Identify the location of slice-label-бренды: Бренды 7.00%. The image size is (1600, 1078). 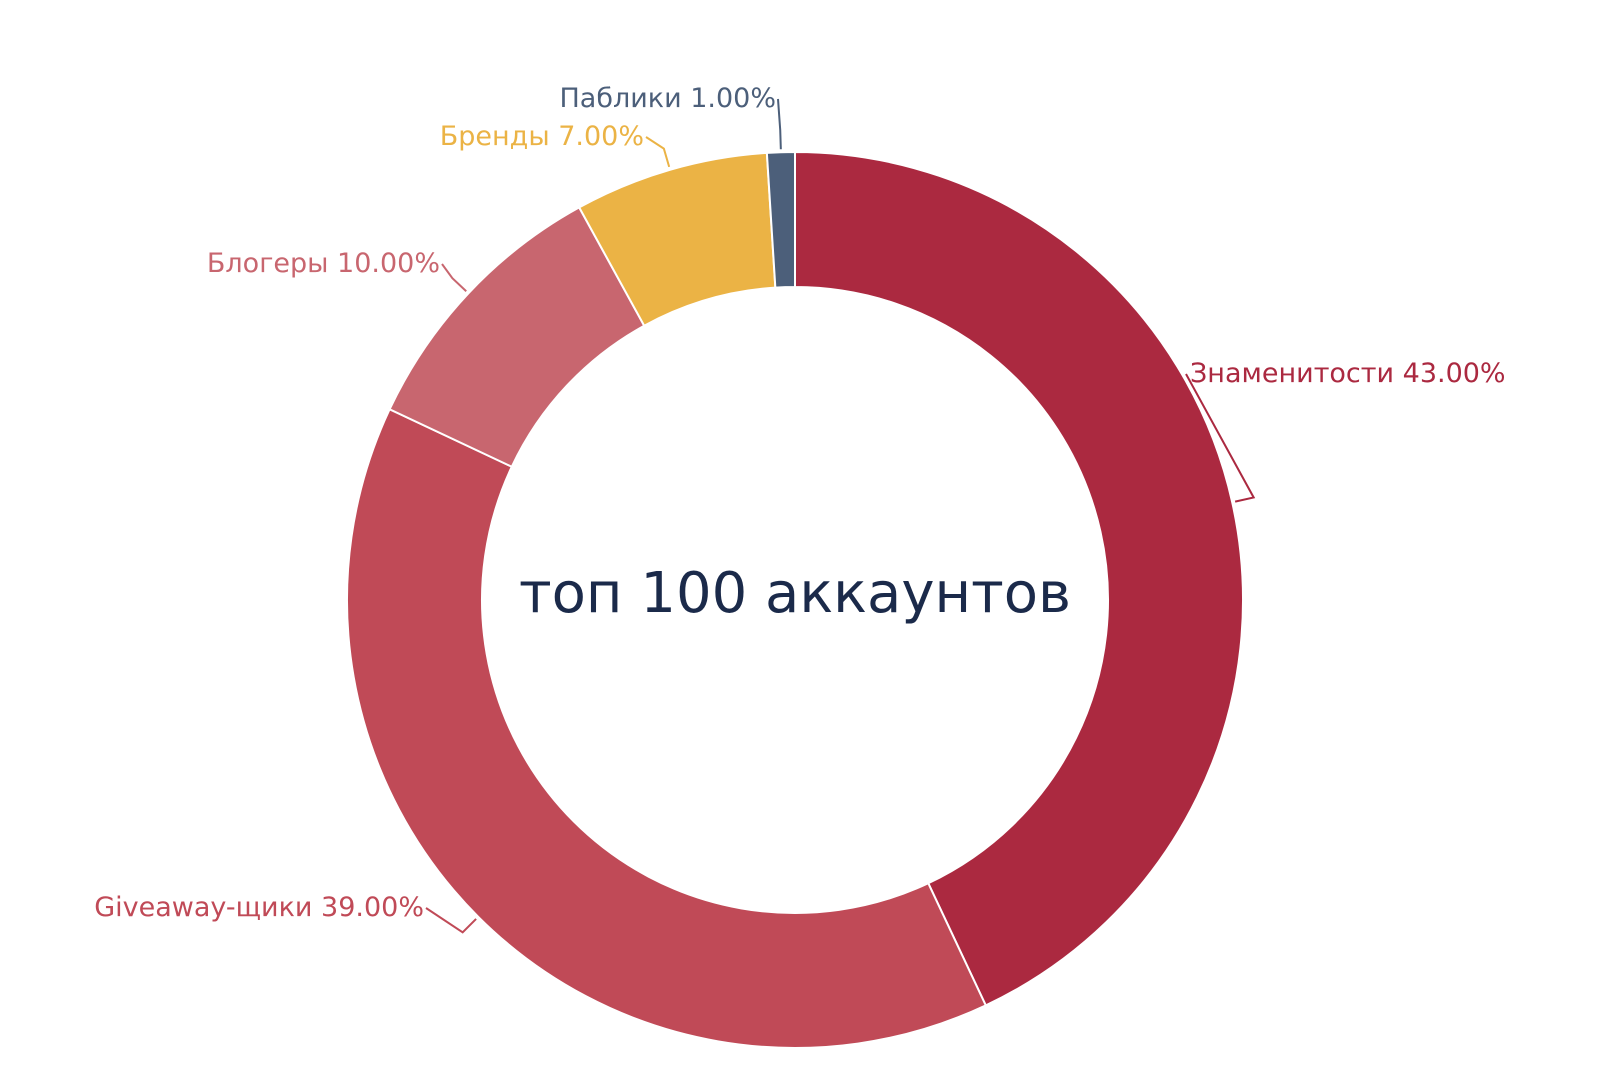
(542, 136).